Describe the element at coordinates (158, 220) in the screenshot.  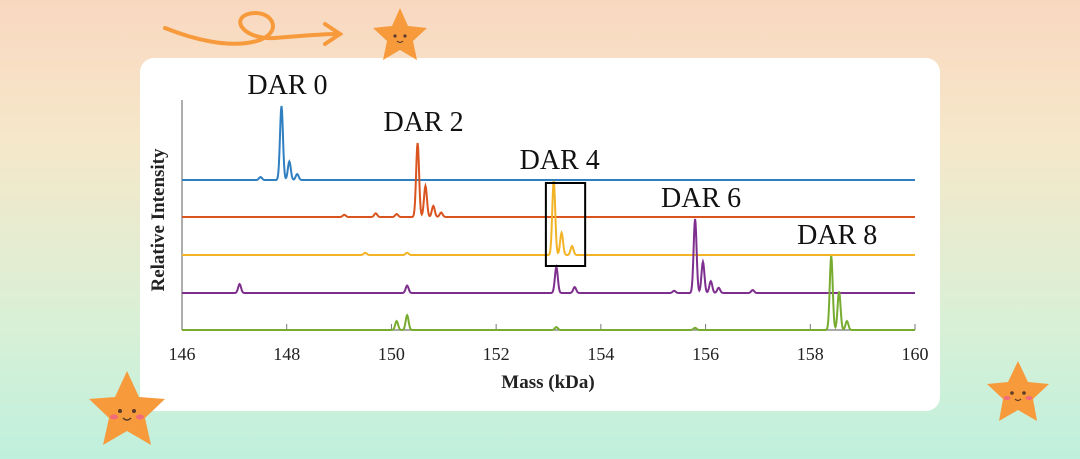
I see `y-axis-label: Relative Intensity` at that location.